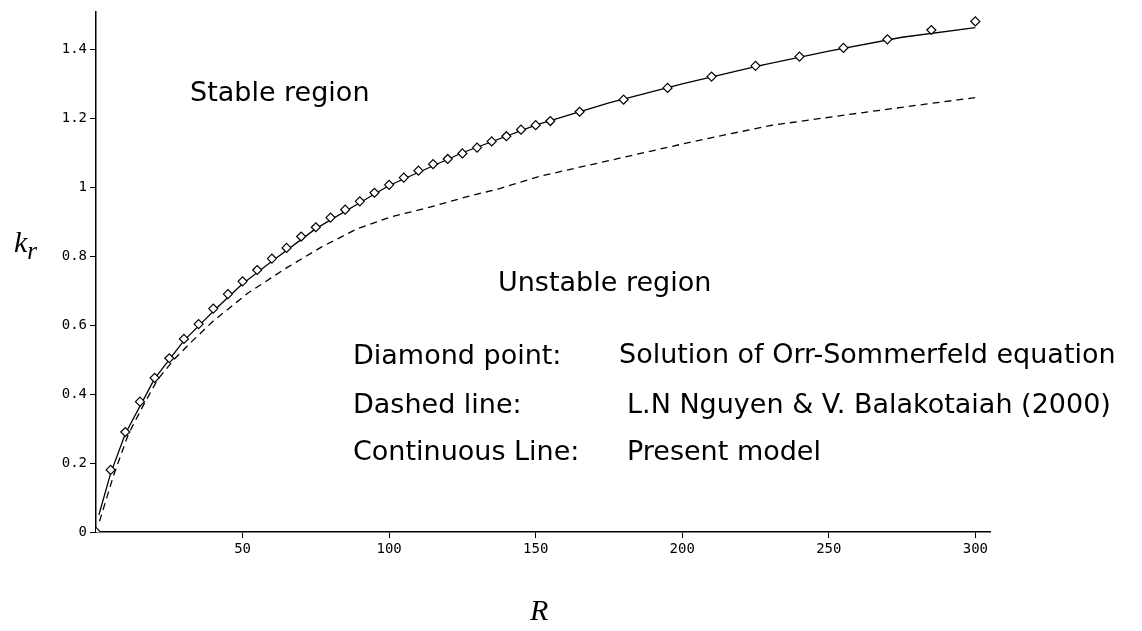  What do you see at coordinates (74, 461) in the screenshot?
I see `y-tick-label: 0.2` at bounding box center [74, 461].